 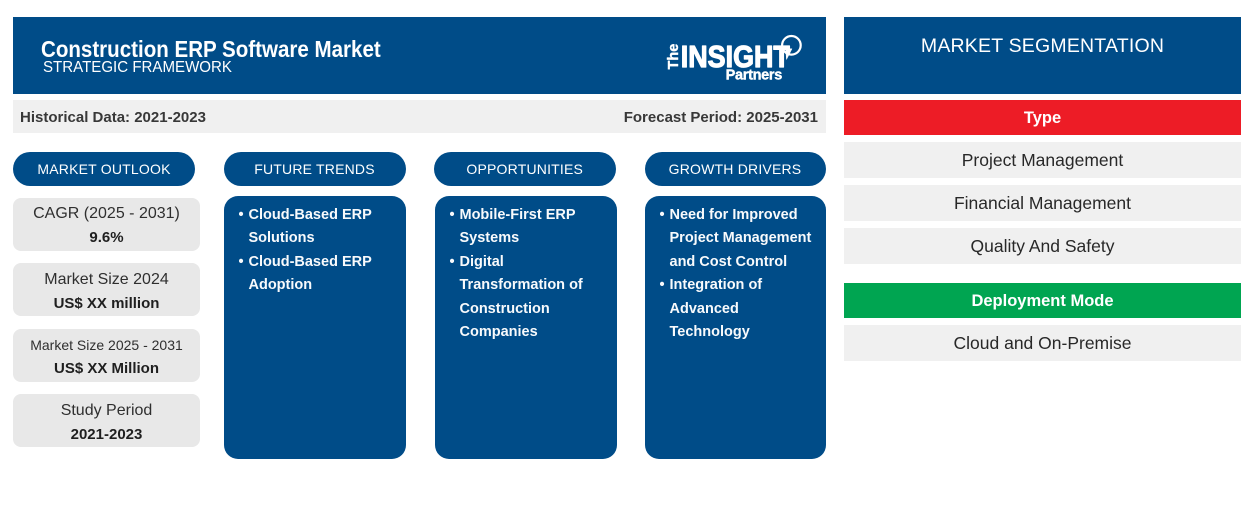 What do you see at coordinates (735, 57) in the screenshot?
I see `svg-text: INSIGHT` at bounding box center [735, 57].